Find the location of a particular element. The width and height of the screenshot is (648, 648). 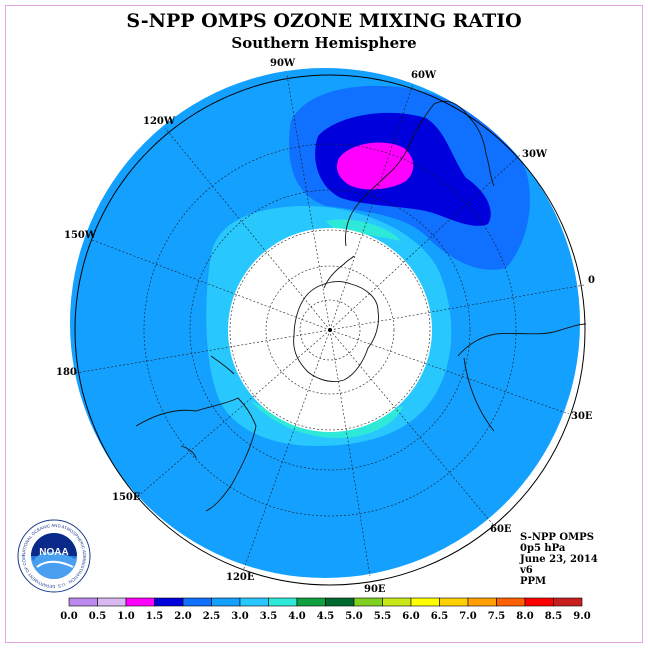

lon-label-150e: 150E is located at coordinates (126, 497).